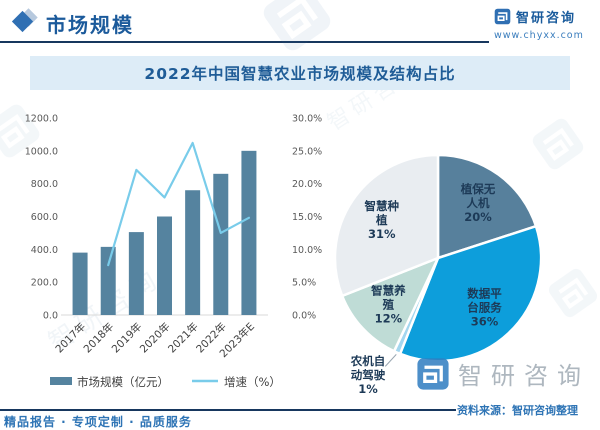  I want to click on pie-slice-智慧种植, so click(386, 225).